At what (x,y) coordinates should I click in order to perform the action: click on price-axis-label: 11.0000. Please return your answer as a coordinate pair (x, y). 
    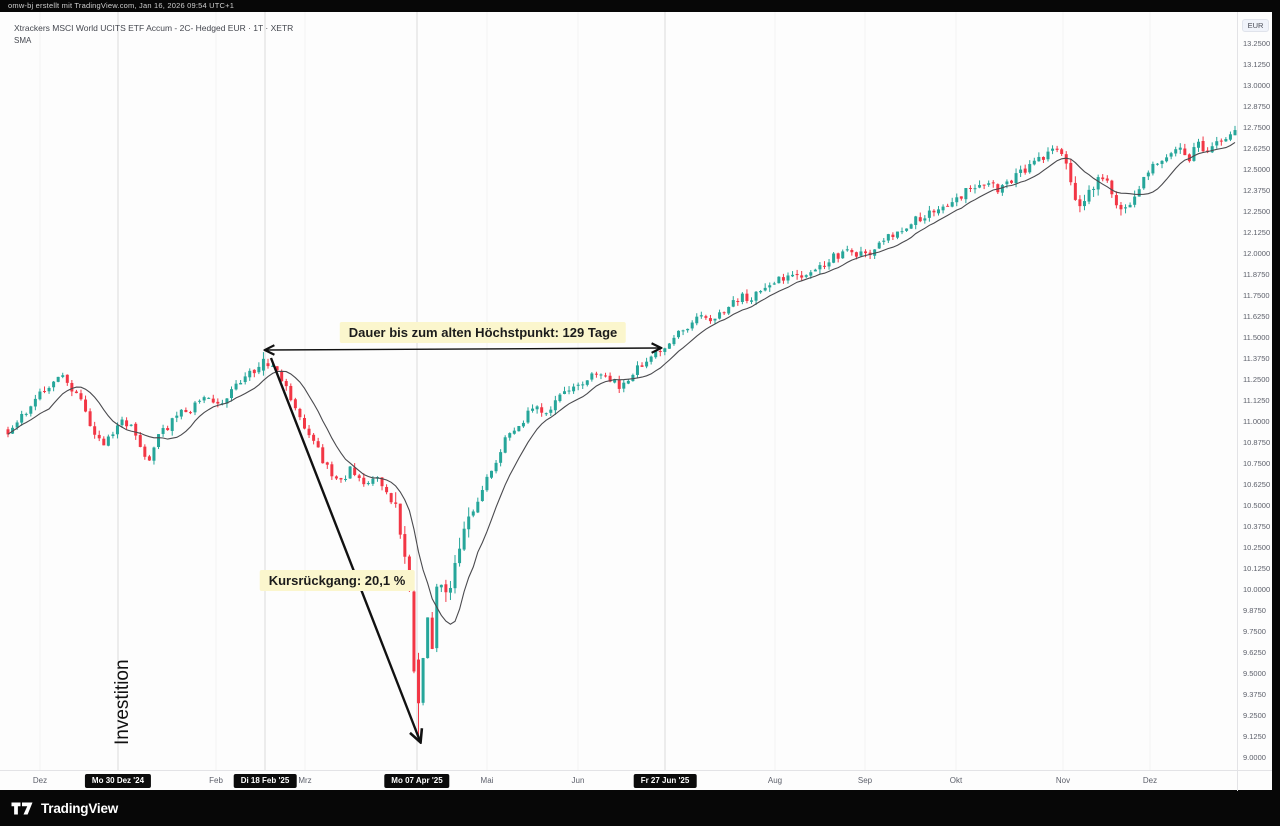
    Looking at the image, I should click on (1256, 421).